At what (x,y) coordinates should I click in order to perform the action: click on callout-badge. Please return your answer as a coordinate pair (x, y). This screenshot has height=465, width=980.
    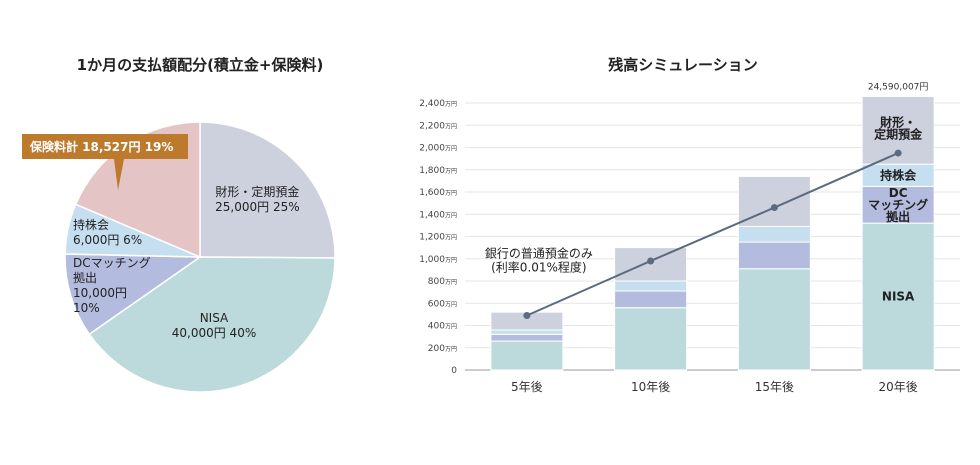
    Looking at the image, I should click on (105, 162).